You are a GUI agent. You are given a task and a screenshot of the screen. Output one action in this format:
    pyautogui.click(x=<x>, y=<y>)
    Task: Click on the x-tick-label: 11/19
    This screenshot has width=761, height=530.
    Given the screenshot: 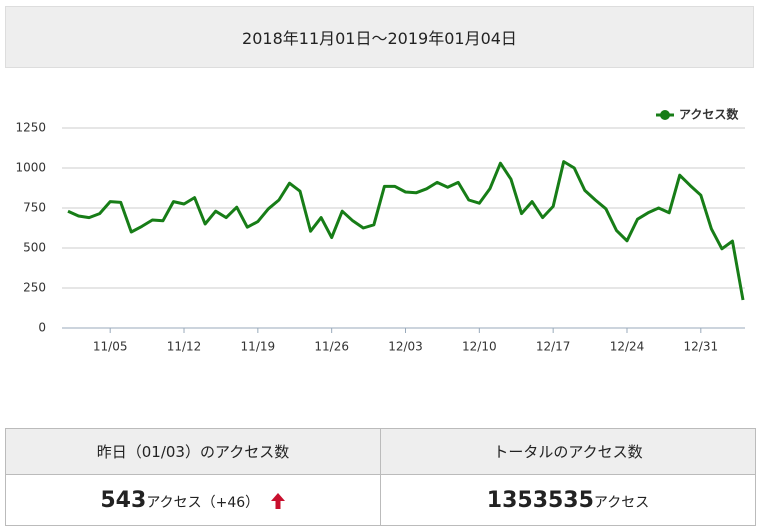 What is the action you would take?
    pyautogui.click(x=258, y=347)
    